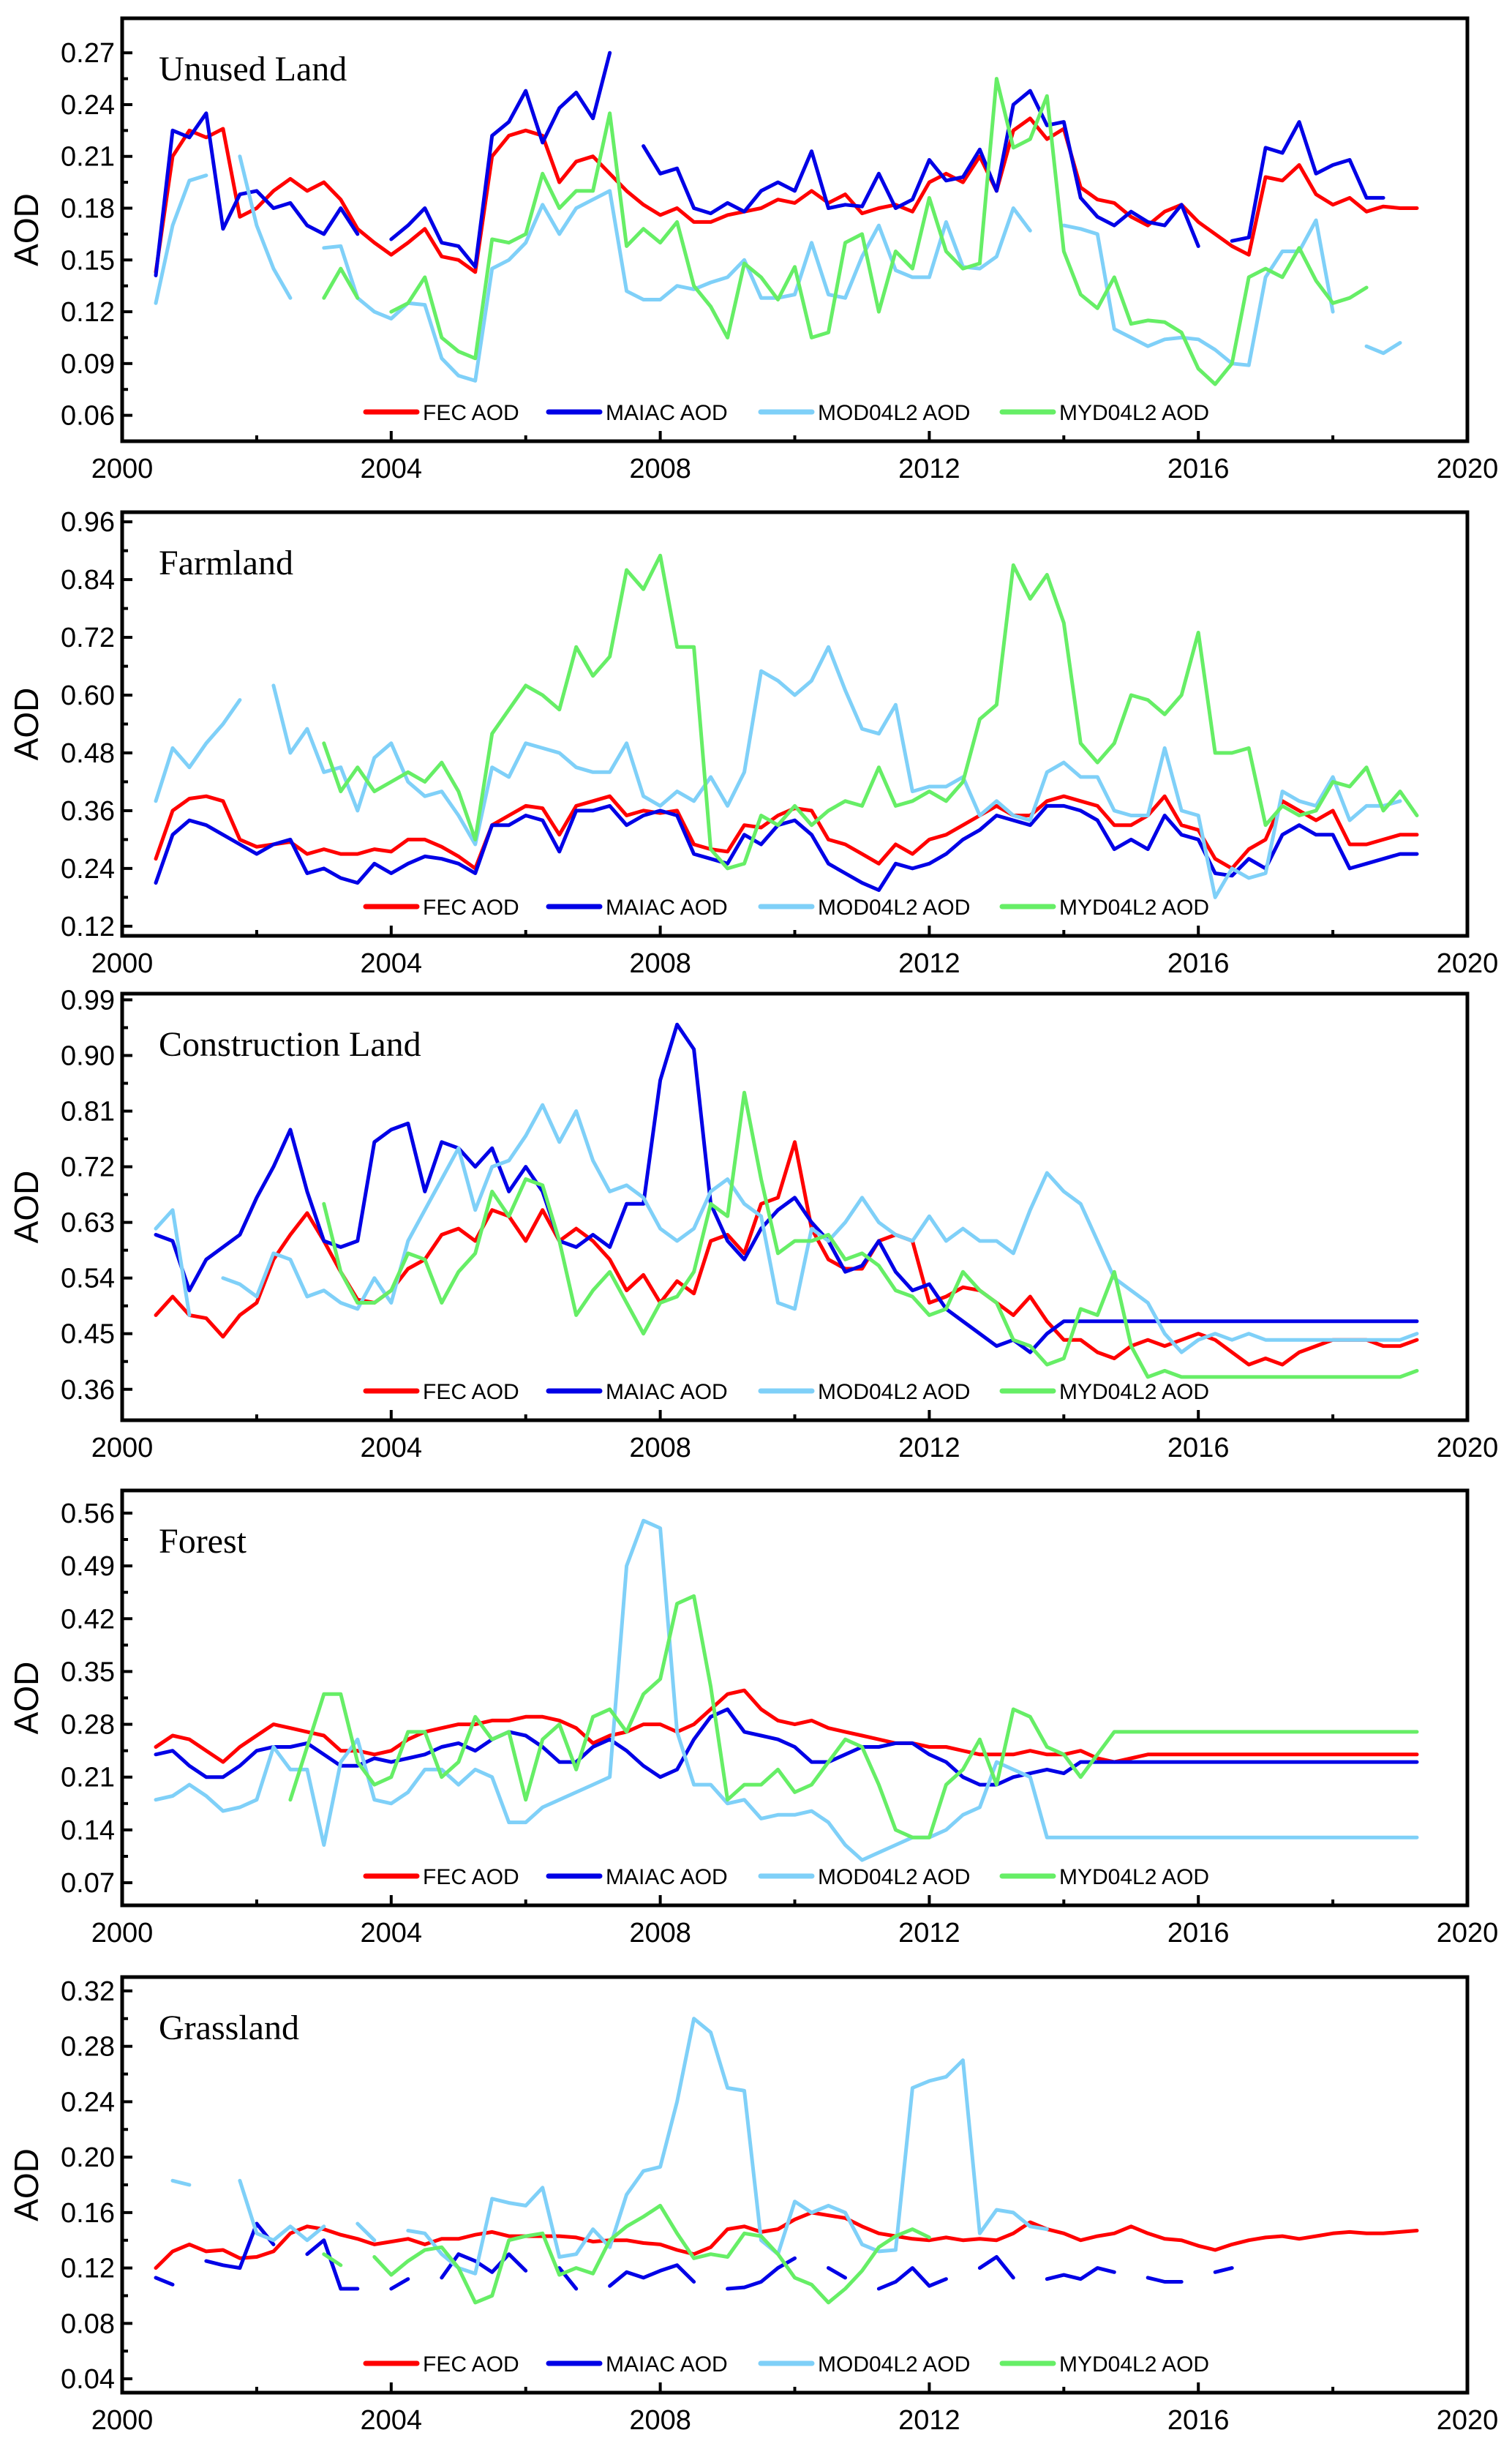  What do you see at coordinates (88, 1112) in the screenshot?
I see `y-tick-label: 0.81` at bounding box center [88, 1112].